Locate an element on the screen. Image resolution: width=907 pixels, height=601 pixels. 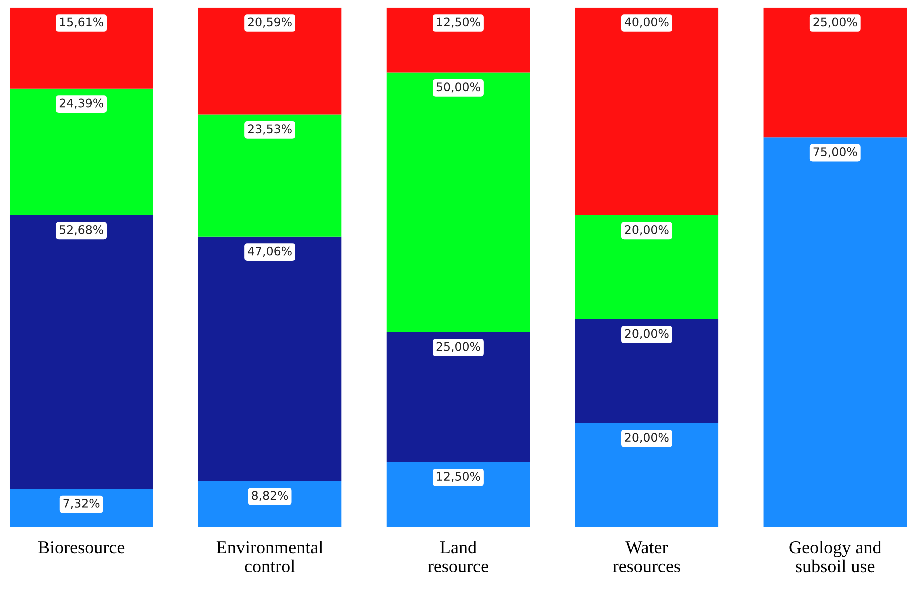
data-label: 23,53% is located at coordinates (270, 129).